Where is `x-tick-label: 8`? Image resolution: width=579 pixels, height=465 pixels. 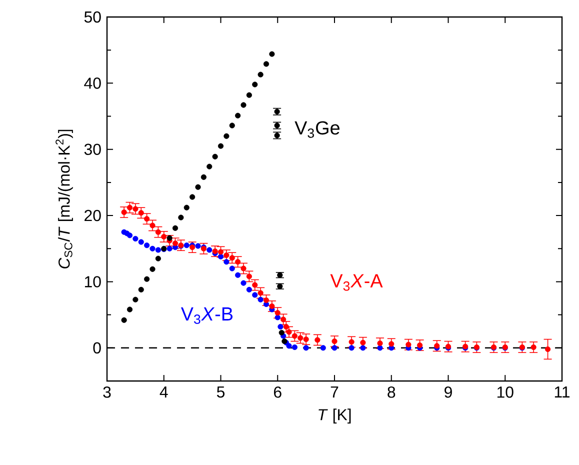
x-tick-label: 8 is located at coordinates (392, 392).